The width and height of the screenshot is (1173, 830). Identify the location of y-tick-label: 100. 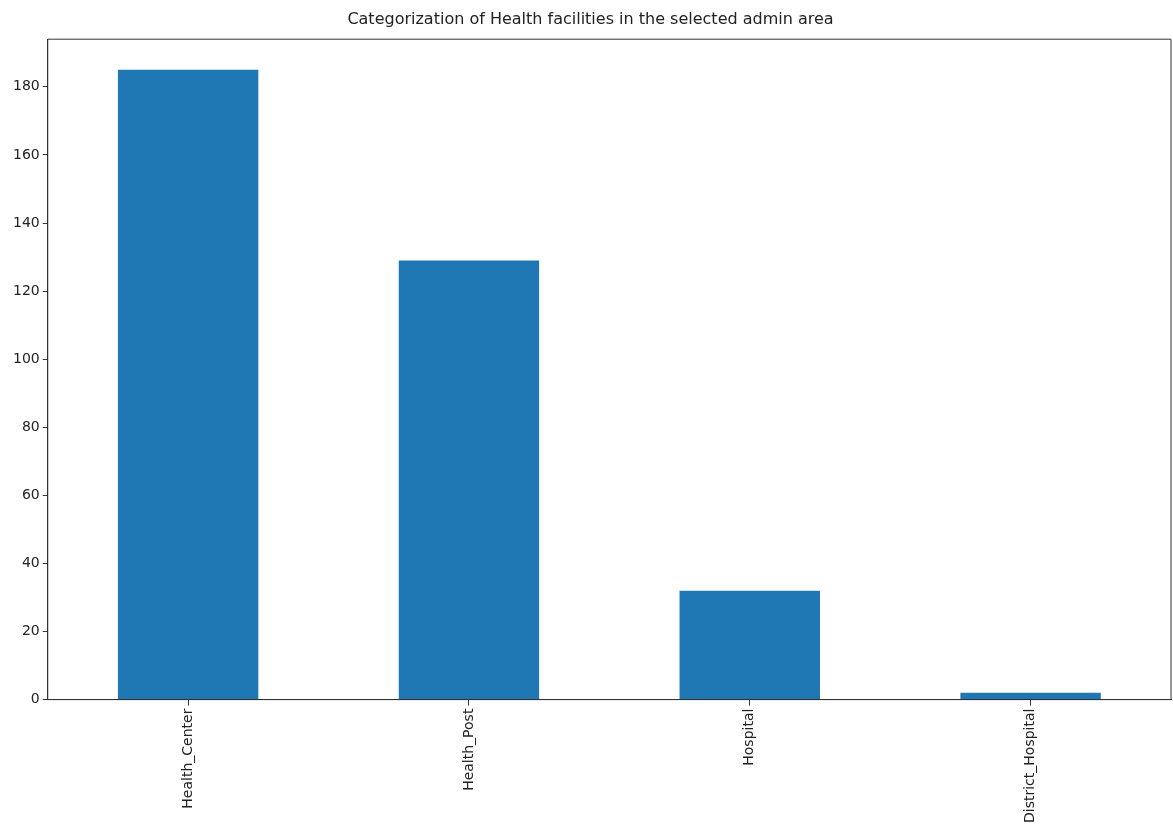
(26, 357).